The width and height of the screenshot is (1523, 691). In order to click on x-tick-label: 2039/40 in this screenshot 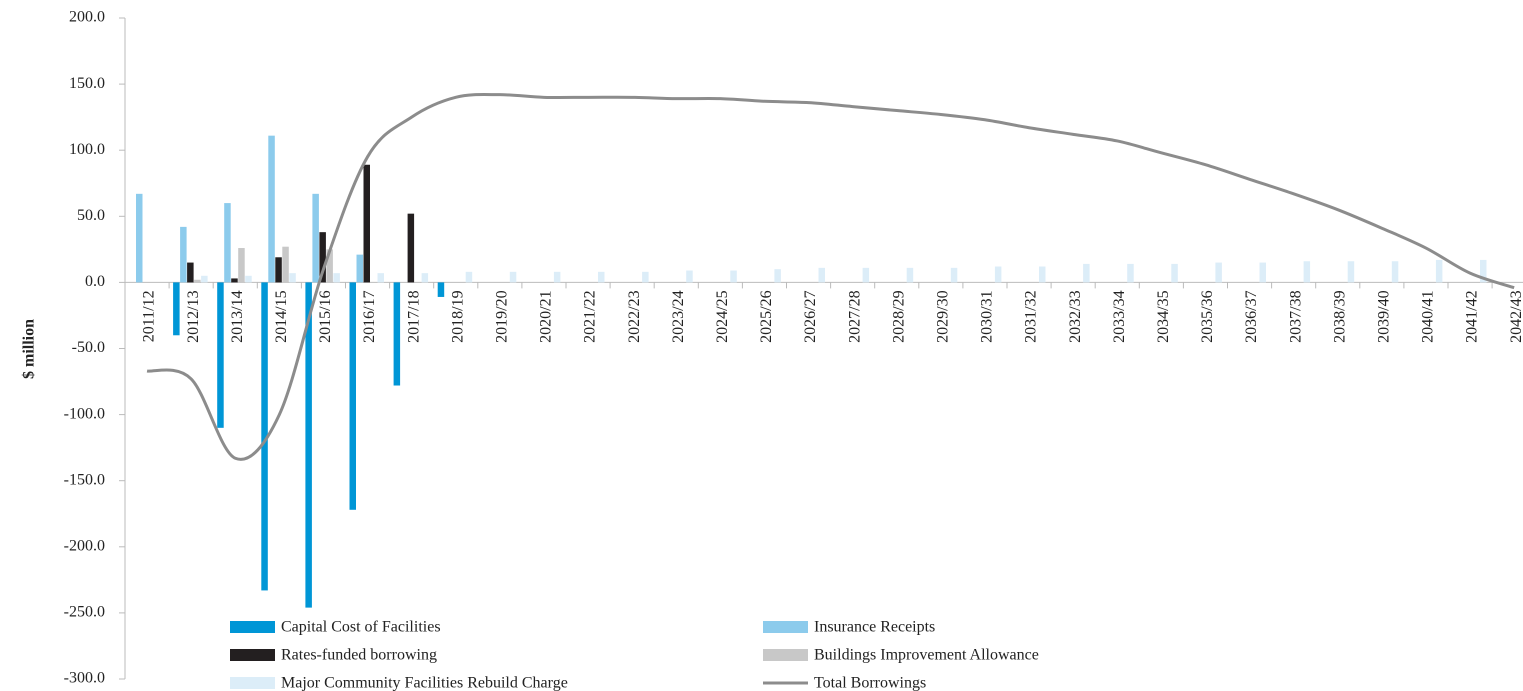, I will do `click(1383, 316)`.